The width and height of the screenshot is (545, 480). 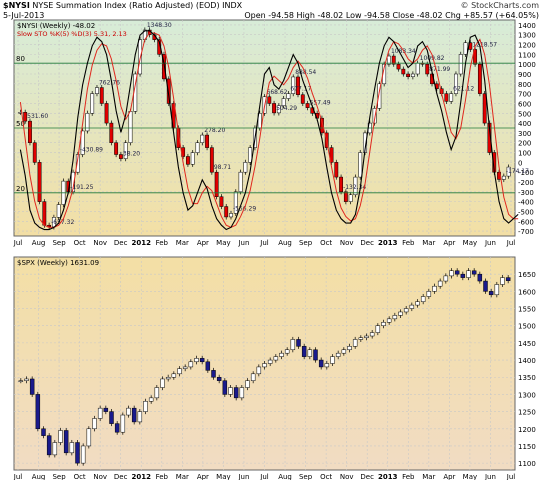 What do you see at coordinates (527, 430) in the screenshot?
I see `y-tick-label: 1200` at bounding box center [527, 430].